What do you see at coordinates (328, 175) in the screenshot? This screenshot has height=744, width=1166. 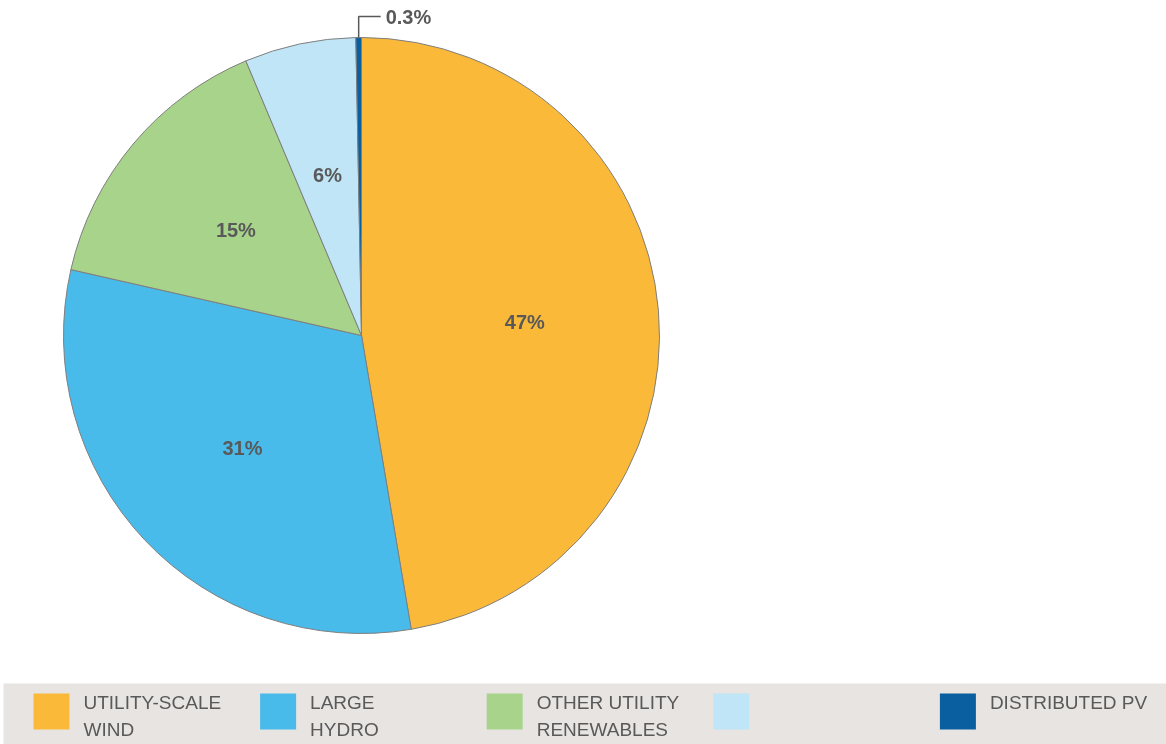 I see `data-label: 6%` at bounding box center [328, 175].